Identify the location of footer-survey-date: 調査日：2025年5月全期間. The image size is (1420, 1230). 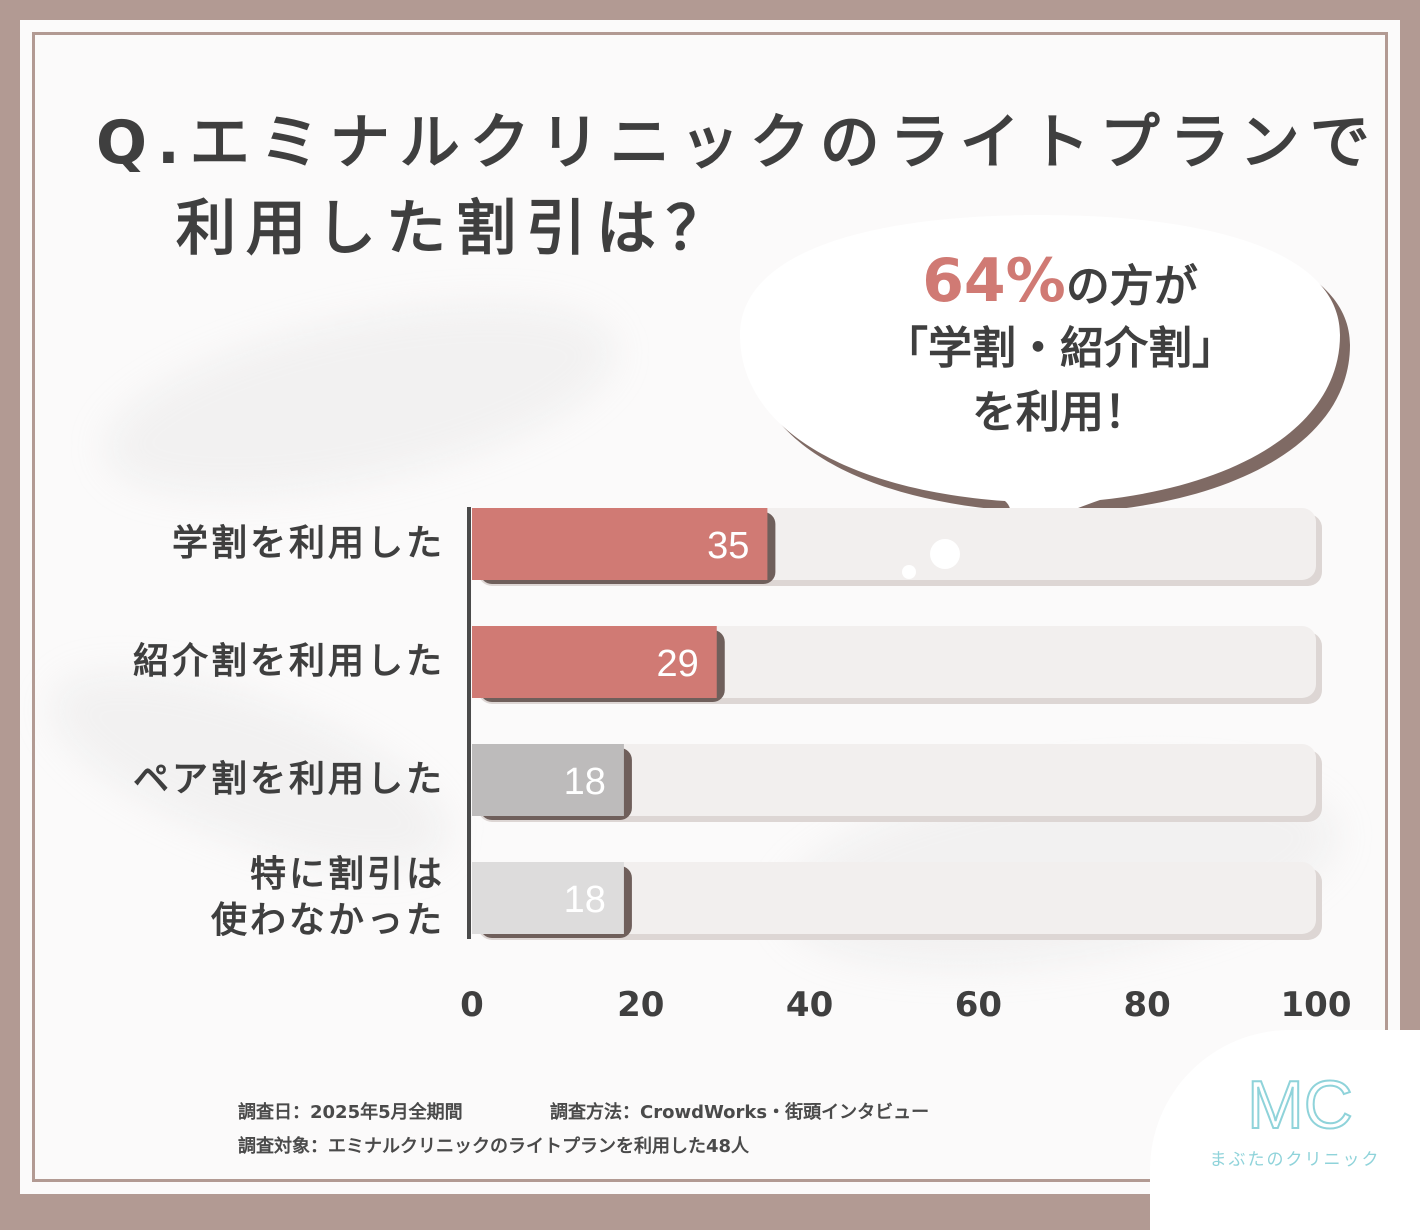
(350, 1112).